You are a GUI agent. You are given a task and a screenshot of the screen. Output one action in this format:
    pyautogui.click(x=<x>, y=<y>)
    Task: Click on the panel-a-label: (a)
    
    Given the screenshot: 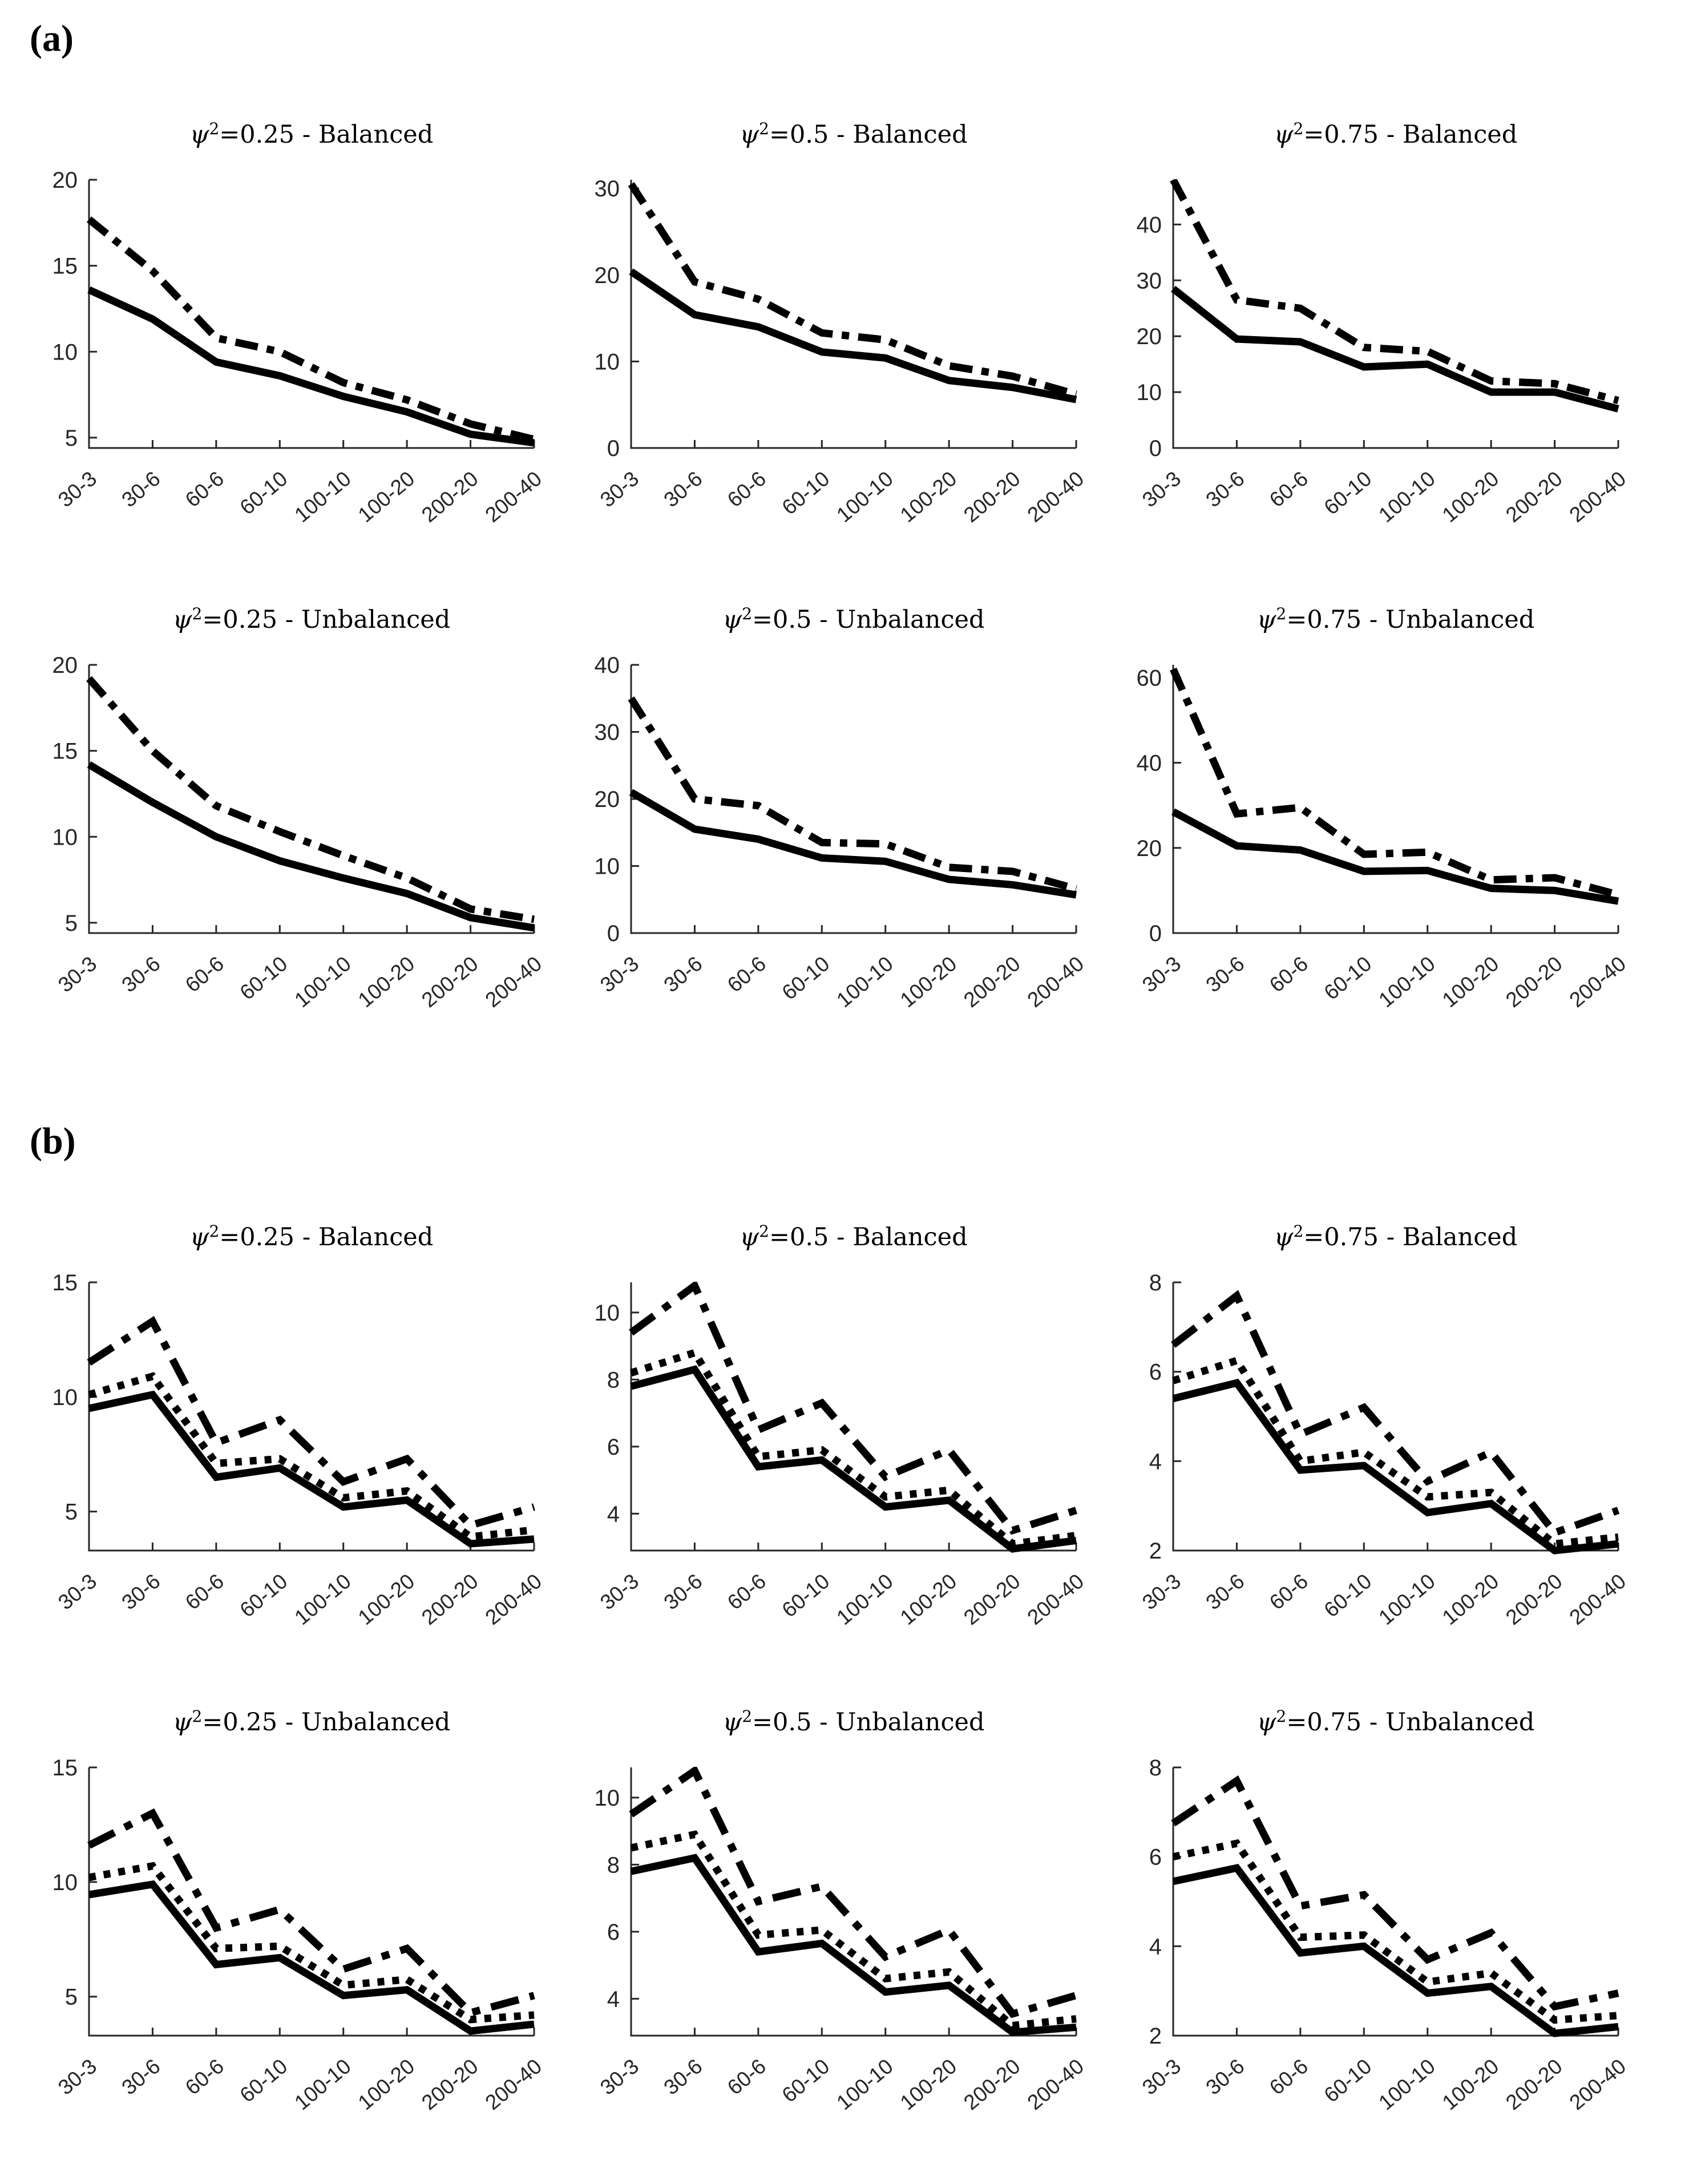 What is the action you would take?
    pyautogui.click(x=52, y=38)
    